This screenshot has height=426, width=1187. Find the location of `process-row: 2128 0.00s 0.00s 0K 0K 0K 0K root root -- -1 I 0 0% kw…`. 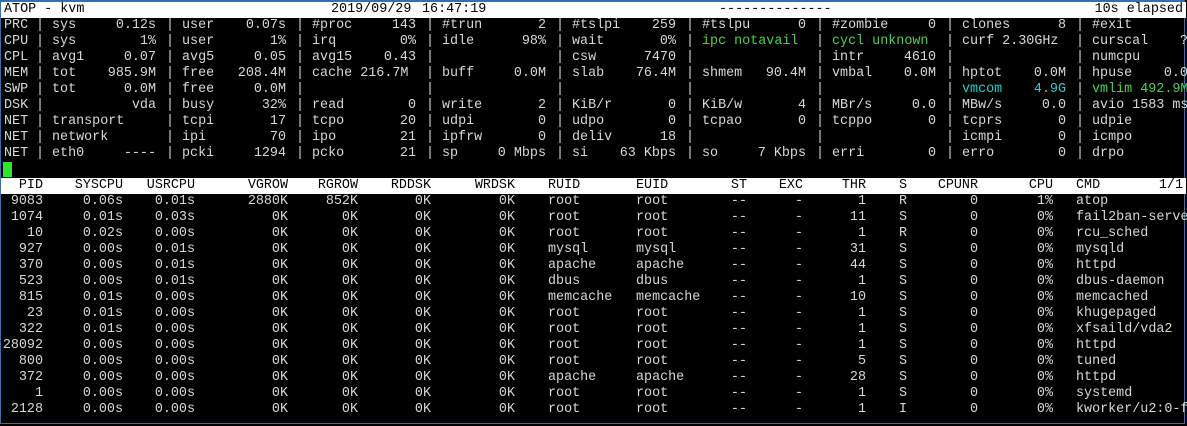

process-row: 2128 0.00s 0.00s 0K 0K 0K 0K root root -- -1 I 0 0% kw… is located at coordinates (594, 410).